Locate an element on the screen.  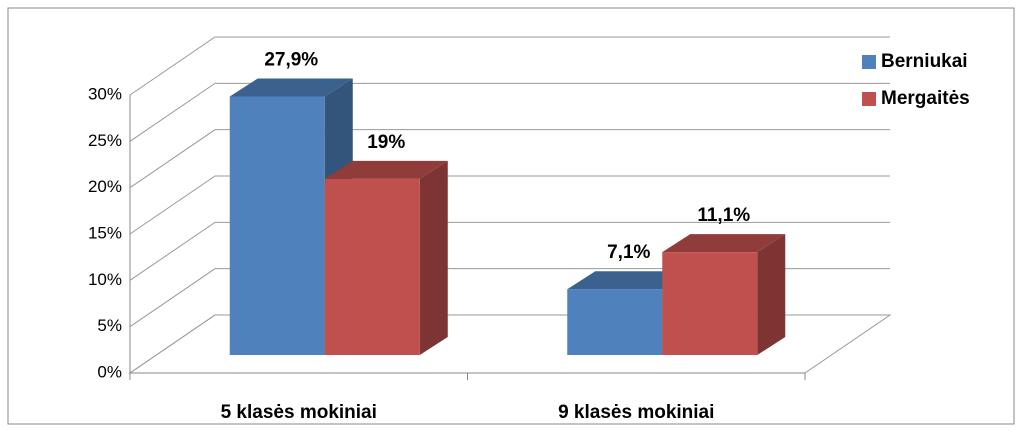
legend-label: Mergaitės is located at coordinates (925, 98).